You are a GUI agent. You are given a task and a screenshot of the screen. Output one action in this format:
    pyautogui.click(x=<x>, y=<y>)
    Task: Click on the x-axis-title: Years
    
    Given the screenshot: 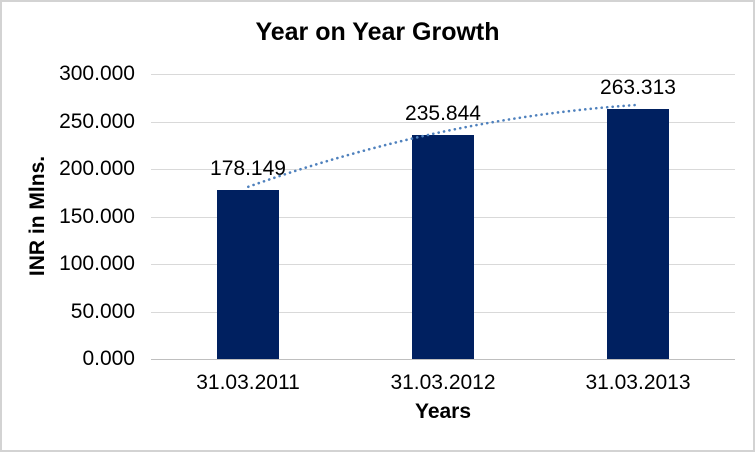 What is the action you would take?
    pyautogui.click(x=443, y=411)
    